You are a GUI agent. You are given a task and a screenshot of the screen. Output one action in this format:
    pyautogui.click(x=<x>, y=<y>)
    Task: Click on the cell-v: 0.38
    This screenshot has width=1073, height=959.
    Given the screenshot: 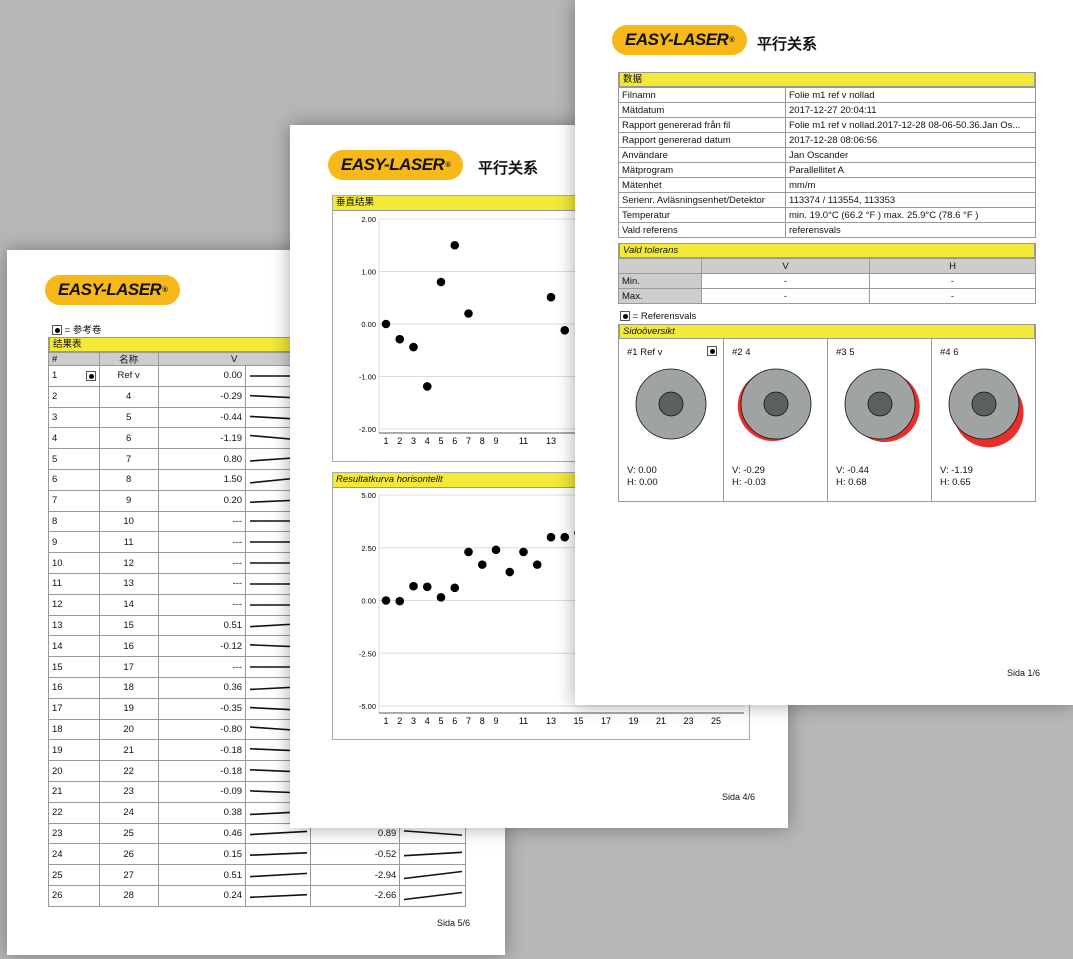 What is the action you would take?
    pyautogui.click(x=201, y=812)
    